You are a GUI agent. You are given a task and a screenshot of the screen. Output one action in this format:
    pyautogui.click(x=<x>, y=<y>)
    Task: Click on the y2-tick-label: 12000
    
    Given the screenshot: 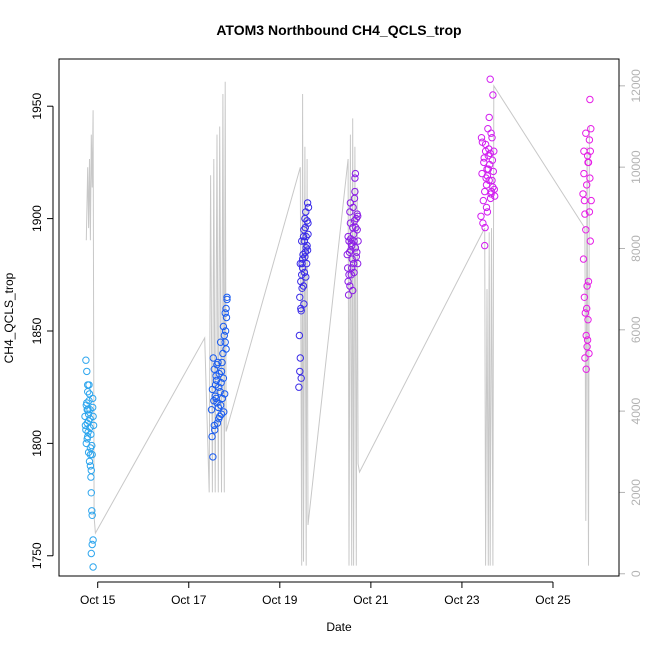 What is the action you would take?
    pyautogui.click(x=636, y=86)
    